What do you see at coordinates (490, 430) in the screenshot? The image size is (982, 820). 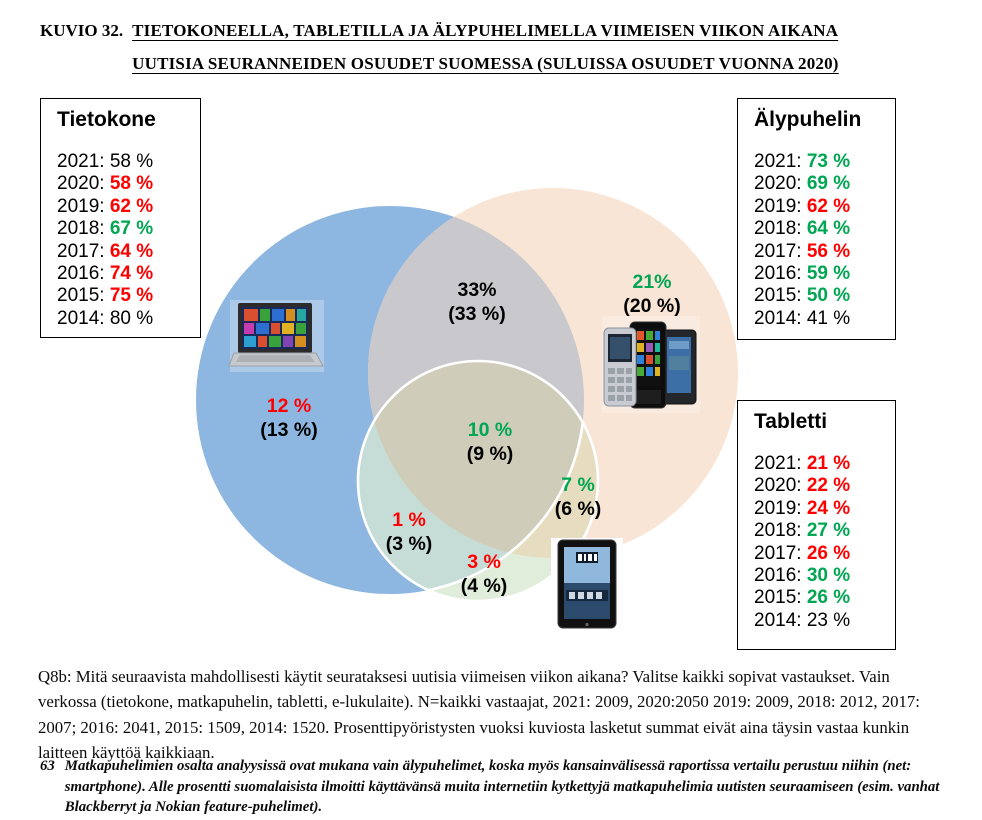 I see `region-value: 10 %` at bounding box center [490, 430].